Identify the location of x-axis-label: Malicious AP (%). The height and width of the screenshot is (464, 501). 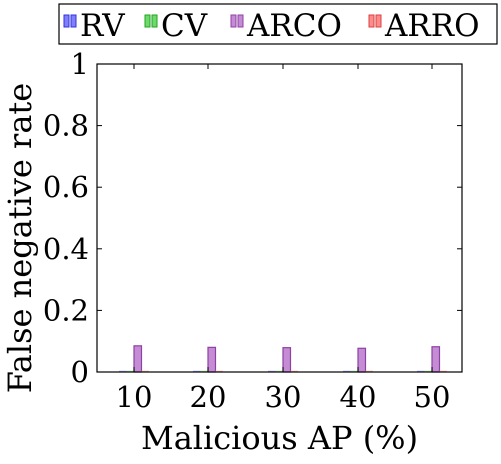
(279, 438).